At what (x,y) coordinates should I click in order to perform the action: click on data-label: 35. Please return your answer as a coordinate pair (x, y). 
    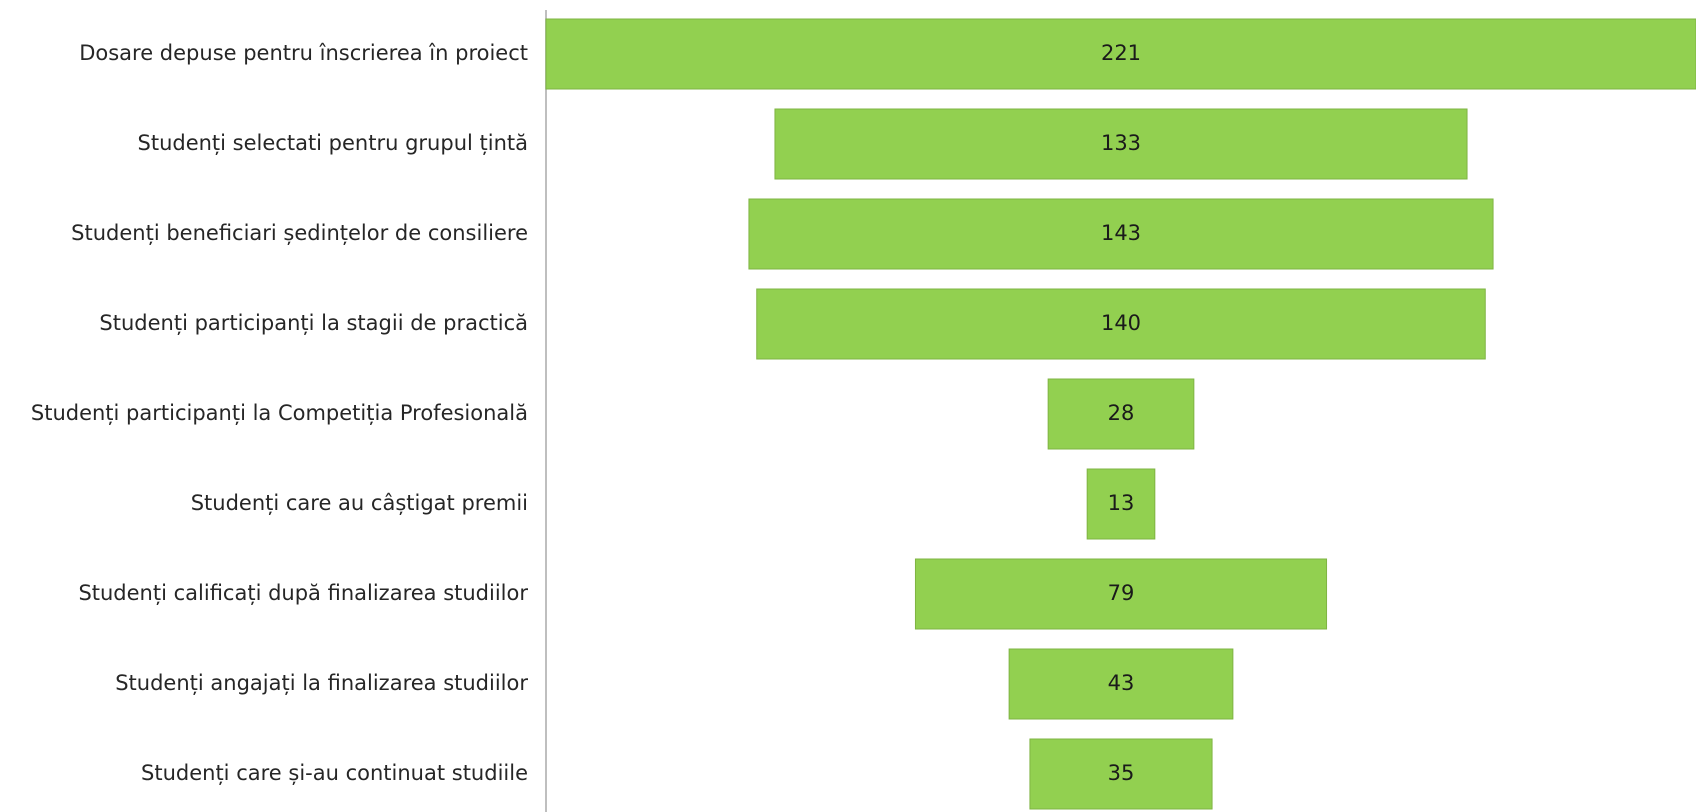
    Looking at the image, I should click on (1121, 773).